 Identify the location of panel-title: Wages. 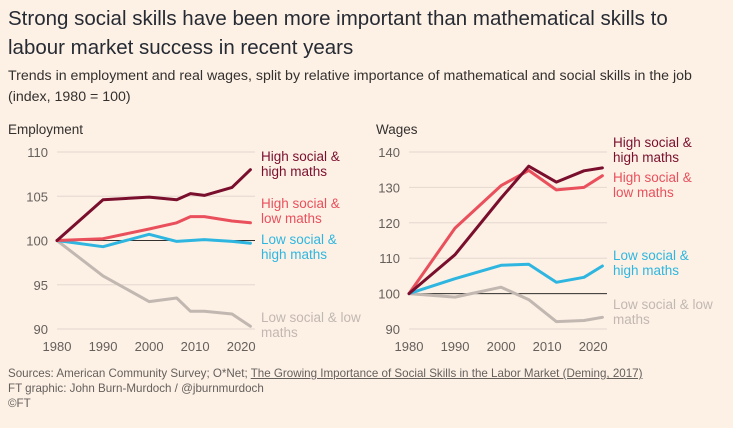
(397, 129).